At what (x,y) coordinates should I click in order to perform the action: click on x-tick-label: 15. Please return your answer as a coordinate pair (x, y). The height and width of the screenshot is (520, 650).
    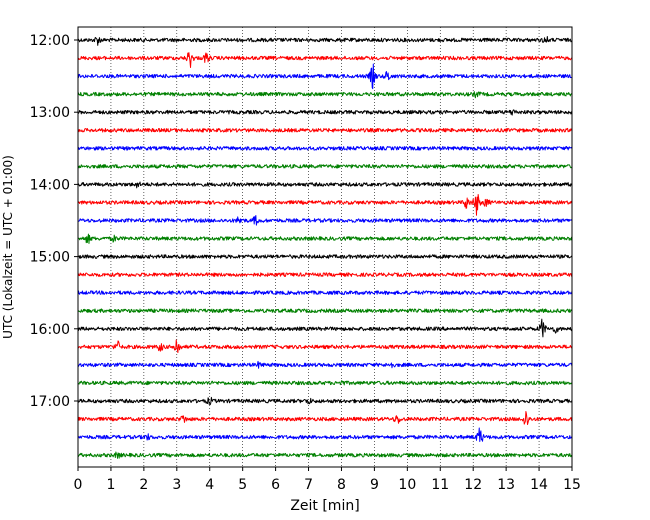
    Looking at the image, I should click on (572, 485).